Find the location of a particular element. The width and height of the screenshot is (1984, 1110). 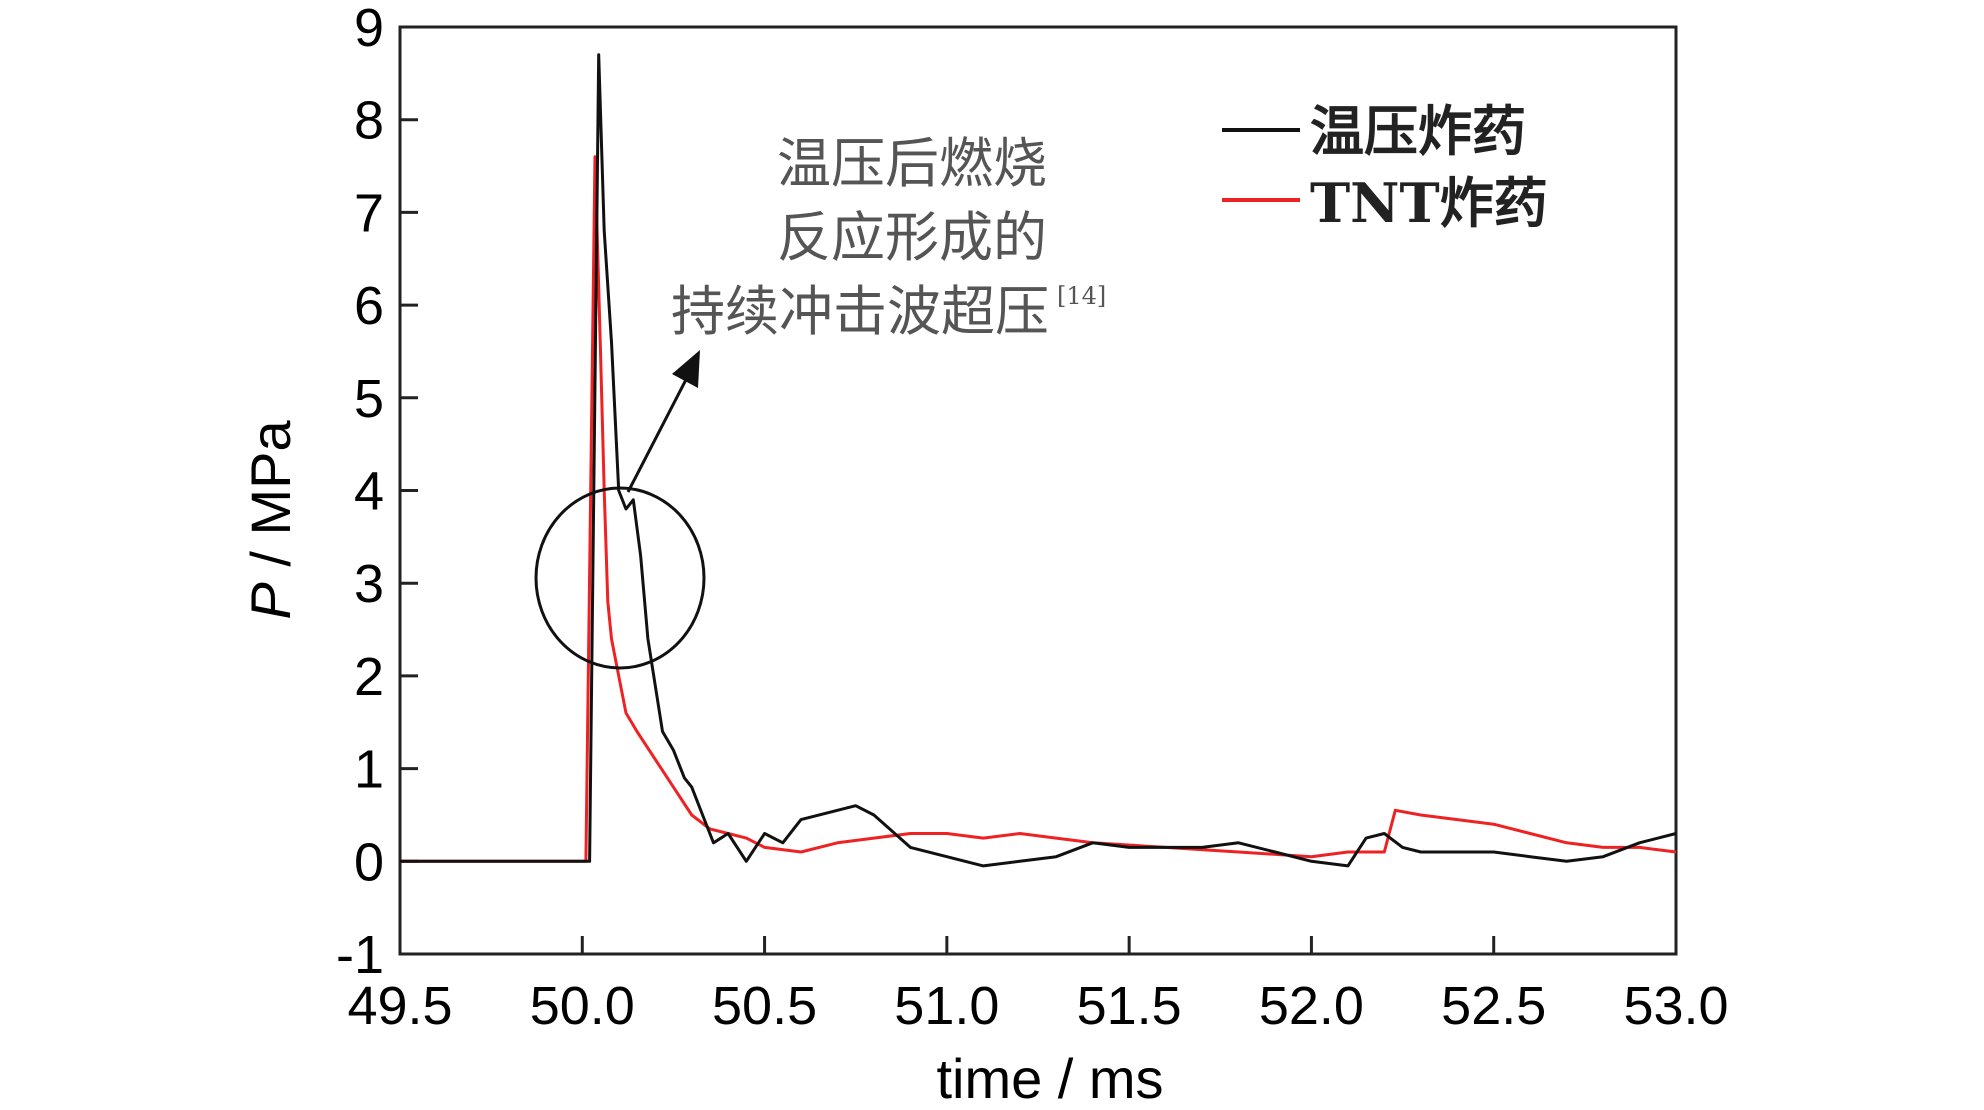

legend-label-tnt: TNT炸药 is located at coordinates (1429, 203).